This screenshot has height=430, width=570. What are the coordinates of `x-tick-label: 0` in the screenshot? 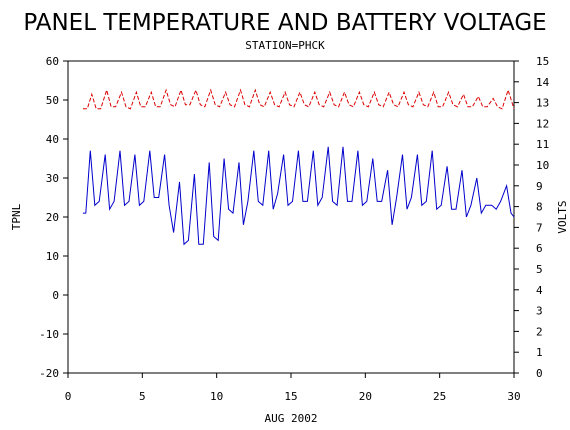 It's located at (68, 396).